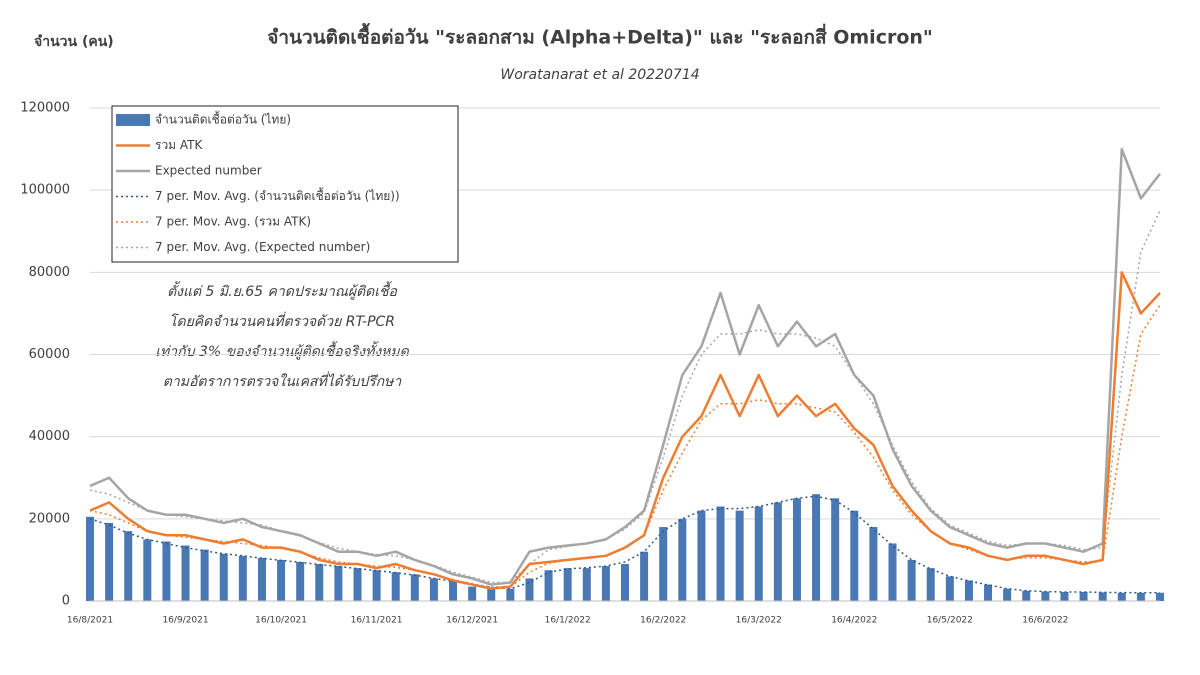 This screenshot has width=1200, height=675. What do you see at coordinates (854, 621) in the screenshot?
I see `x-tick-label: 16/4/2022` at bounding box center [854, 621].